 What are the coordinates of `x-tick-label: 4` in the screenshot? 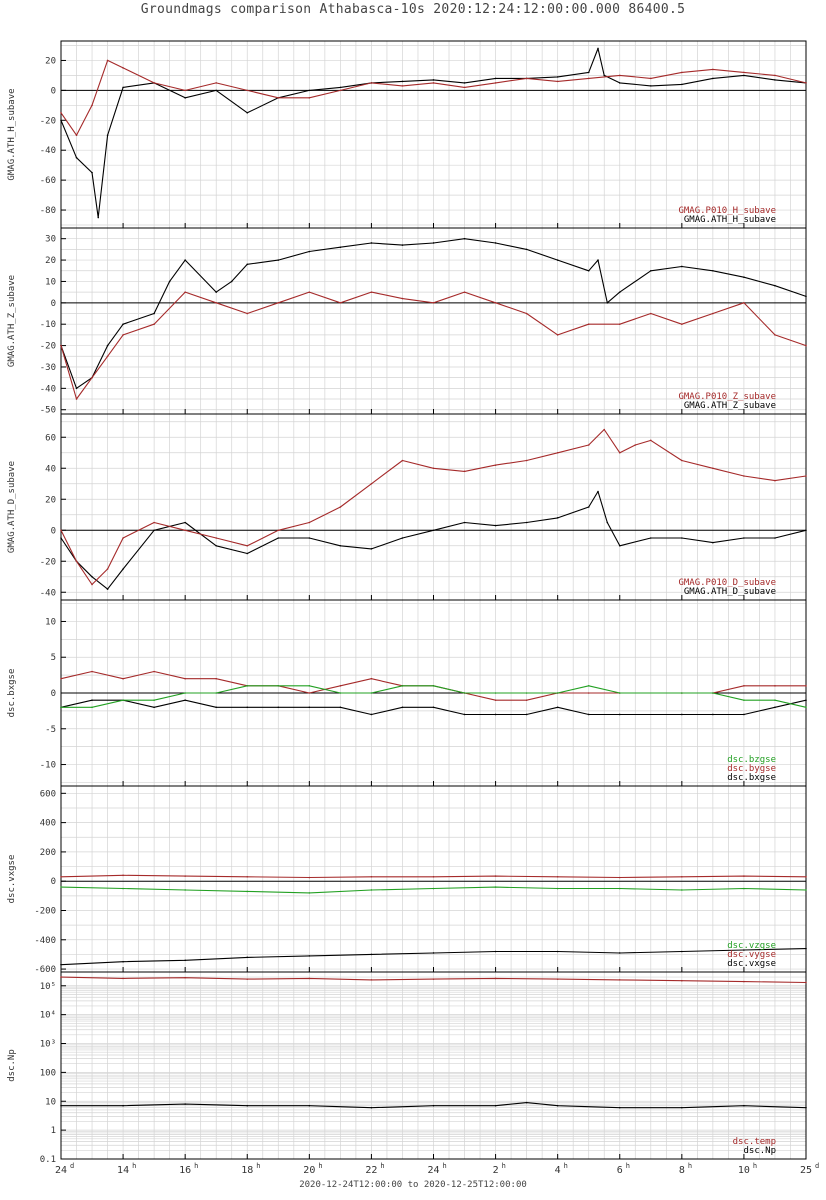 It's located at (558, 1170).